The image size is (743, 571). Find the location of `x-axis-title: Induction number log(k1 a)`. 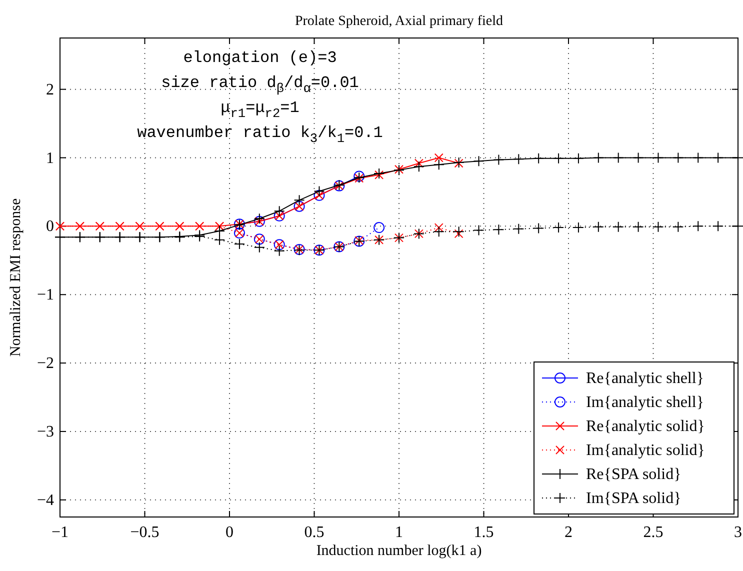

x-axis-title: Induction number log(k1 a) is located at coordinates (399, 551).